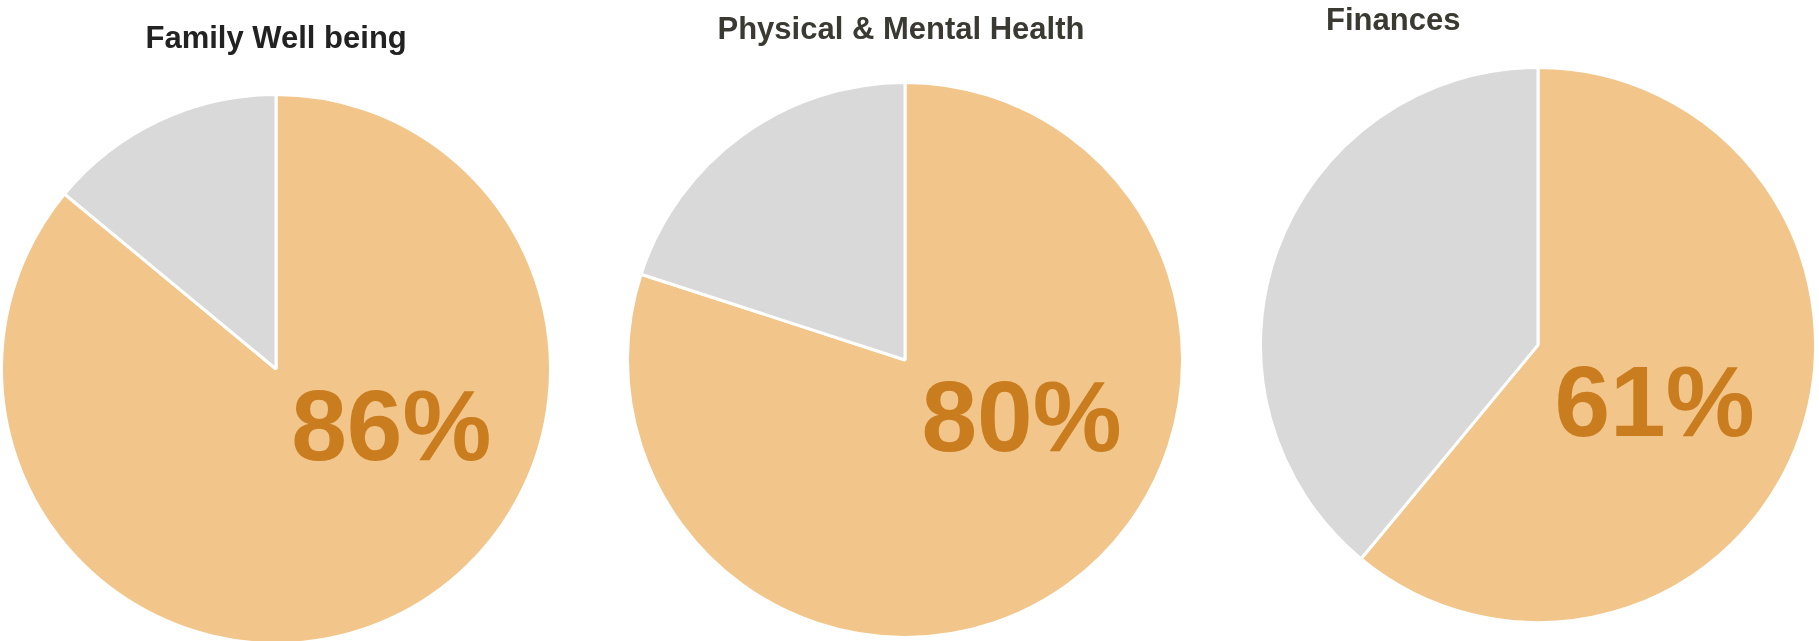 The height and width of the screenshot is (641, 1819). Describe the element at coordinates (391, 424) in the screenshot. I see `data-label: 86%` at that location.